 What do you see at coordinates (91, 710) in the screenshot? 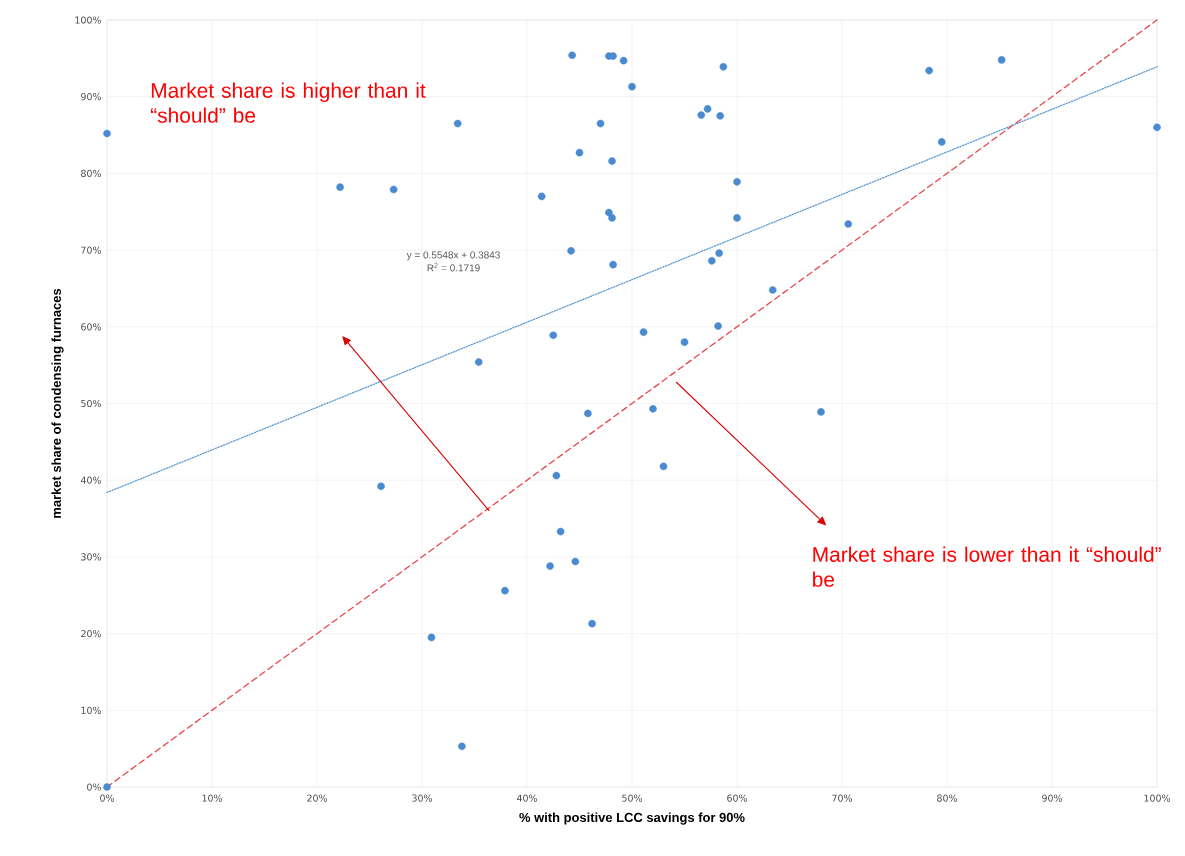
I see `y-tick-label: 10%` at bounding box center [91, 710].